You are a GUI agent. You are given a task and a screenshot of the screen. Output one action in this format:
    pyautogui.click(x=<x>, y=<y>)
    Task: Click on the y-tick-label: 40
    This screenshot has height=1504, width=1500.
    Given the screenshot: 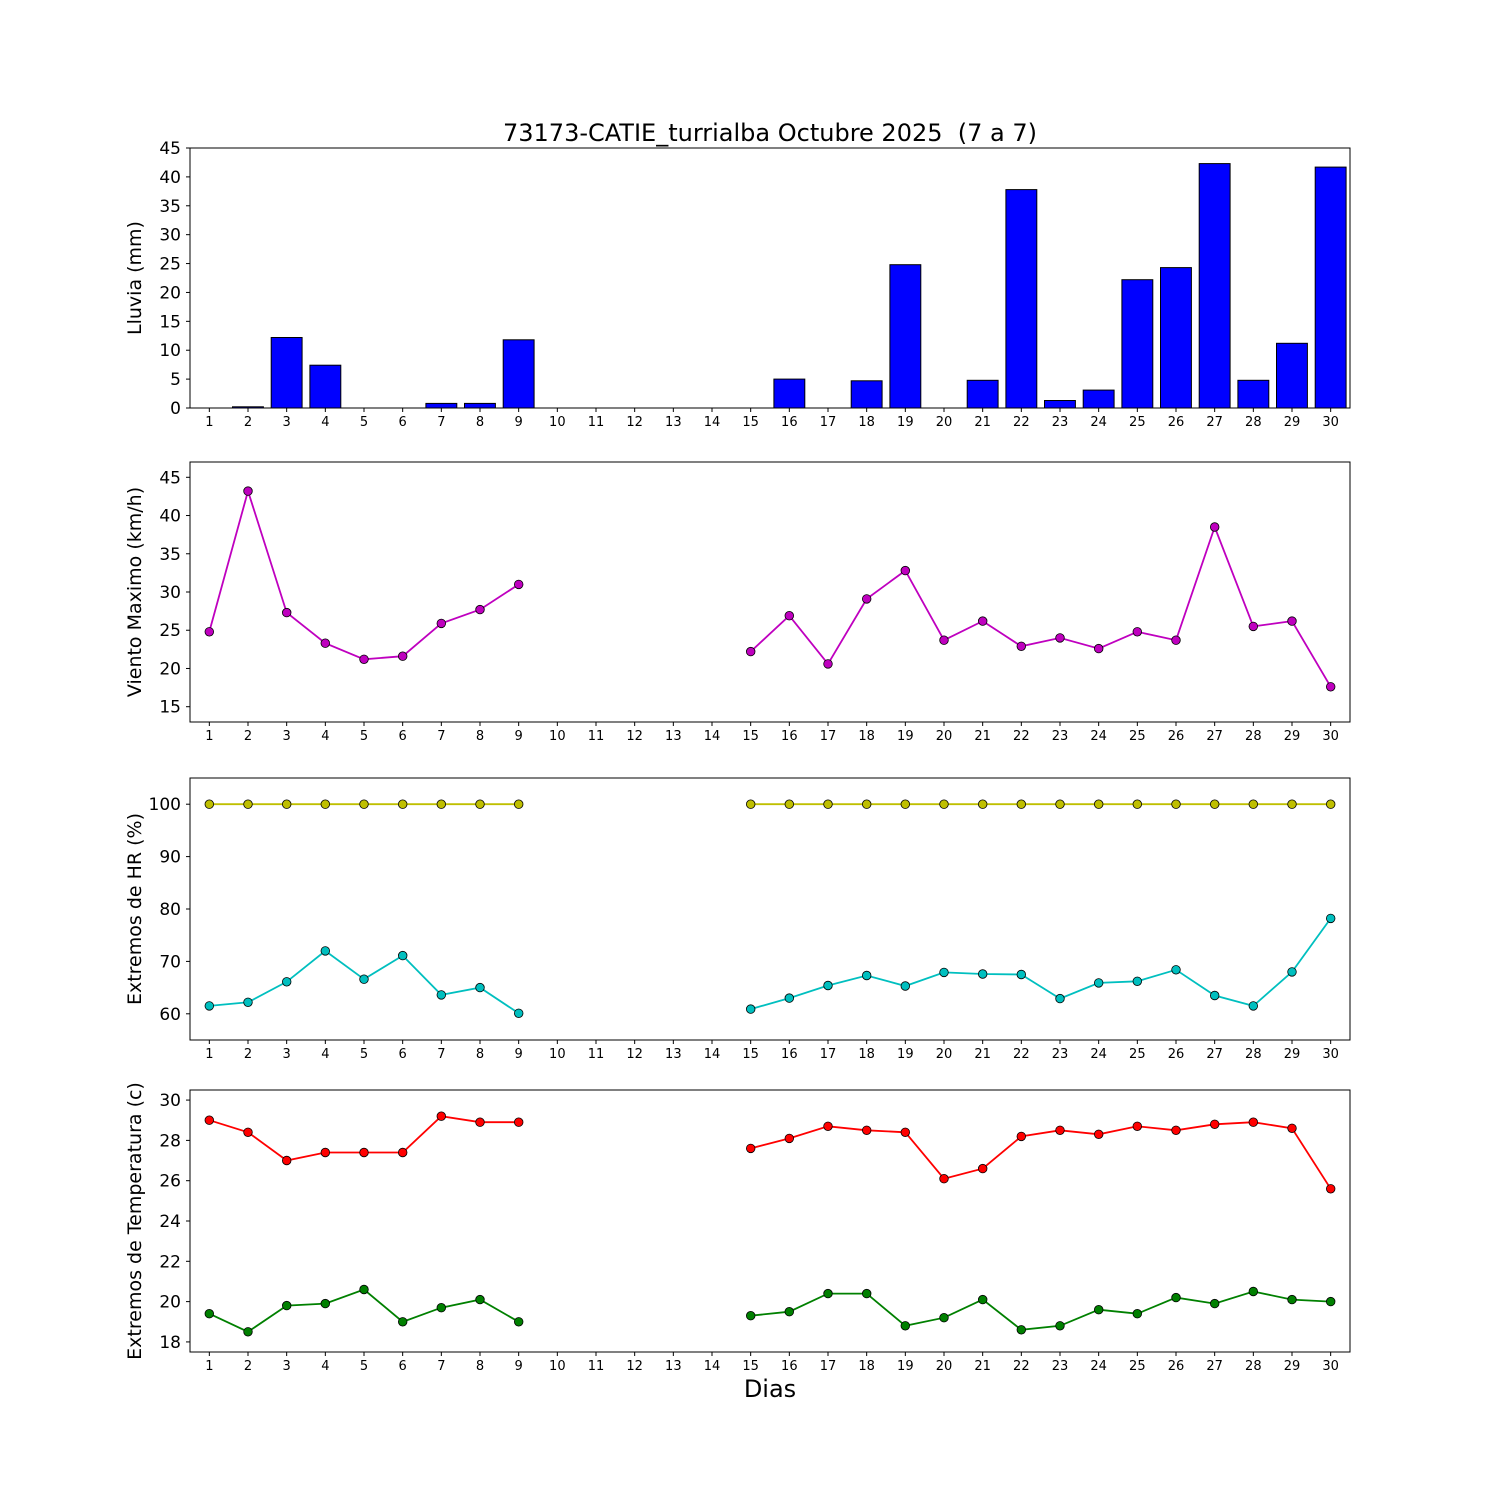 What is the action you would take?
    pyautogui.click(x=170, y=517)
    